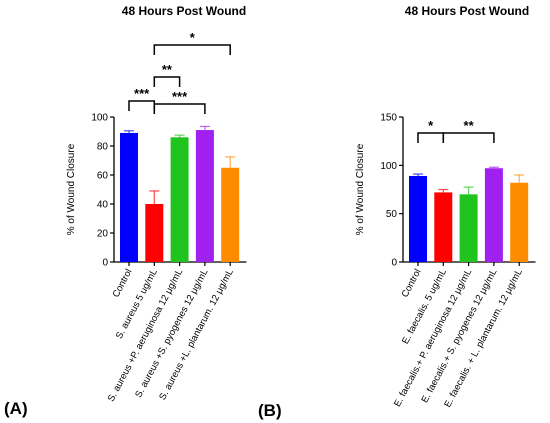 The image size is (550, 423). Describe the element at coordinates (270, 410) in the screenshot. I see `panel-label-b: (B)` at that location.